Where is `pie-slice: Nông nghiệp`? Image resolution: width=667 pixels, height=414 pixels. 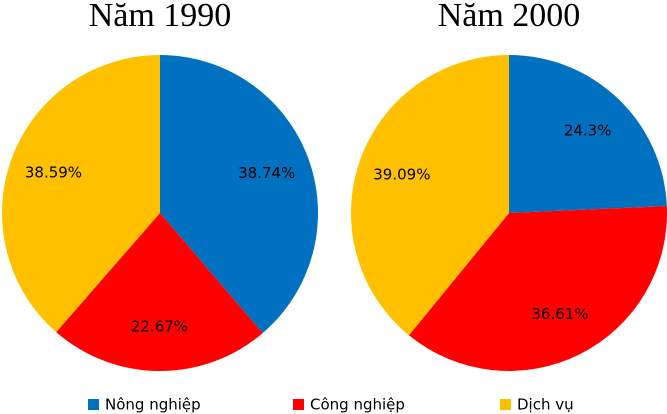 pie-slice: Nông nghiệp is located at coordinates (588, 134).